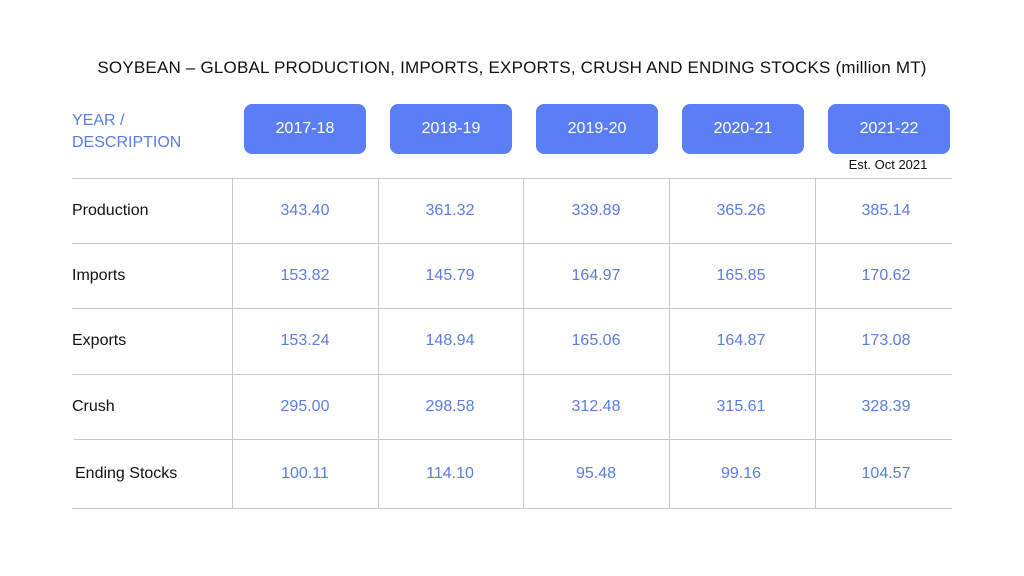 The height and width of the screenshot is (576, 1024). What do you see at coordinates (743, 129) in the screenshot?
I see `year-pill-2020-21: 2020-21` at bounding box center [743, 129].